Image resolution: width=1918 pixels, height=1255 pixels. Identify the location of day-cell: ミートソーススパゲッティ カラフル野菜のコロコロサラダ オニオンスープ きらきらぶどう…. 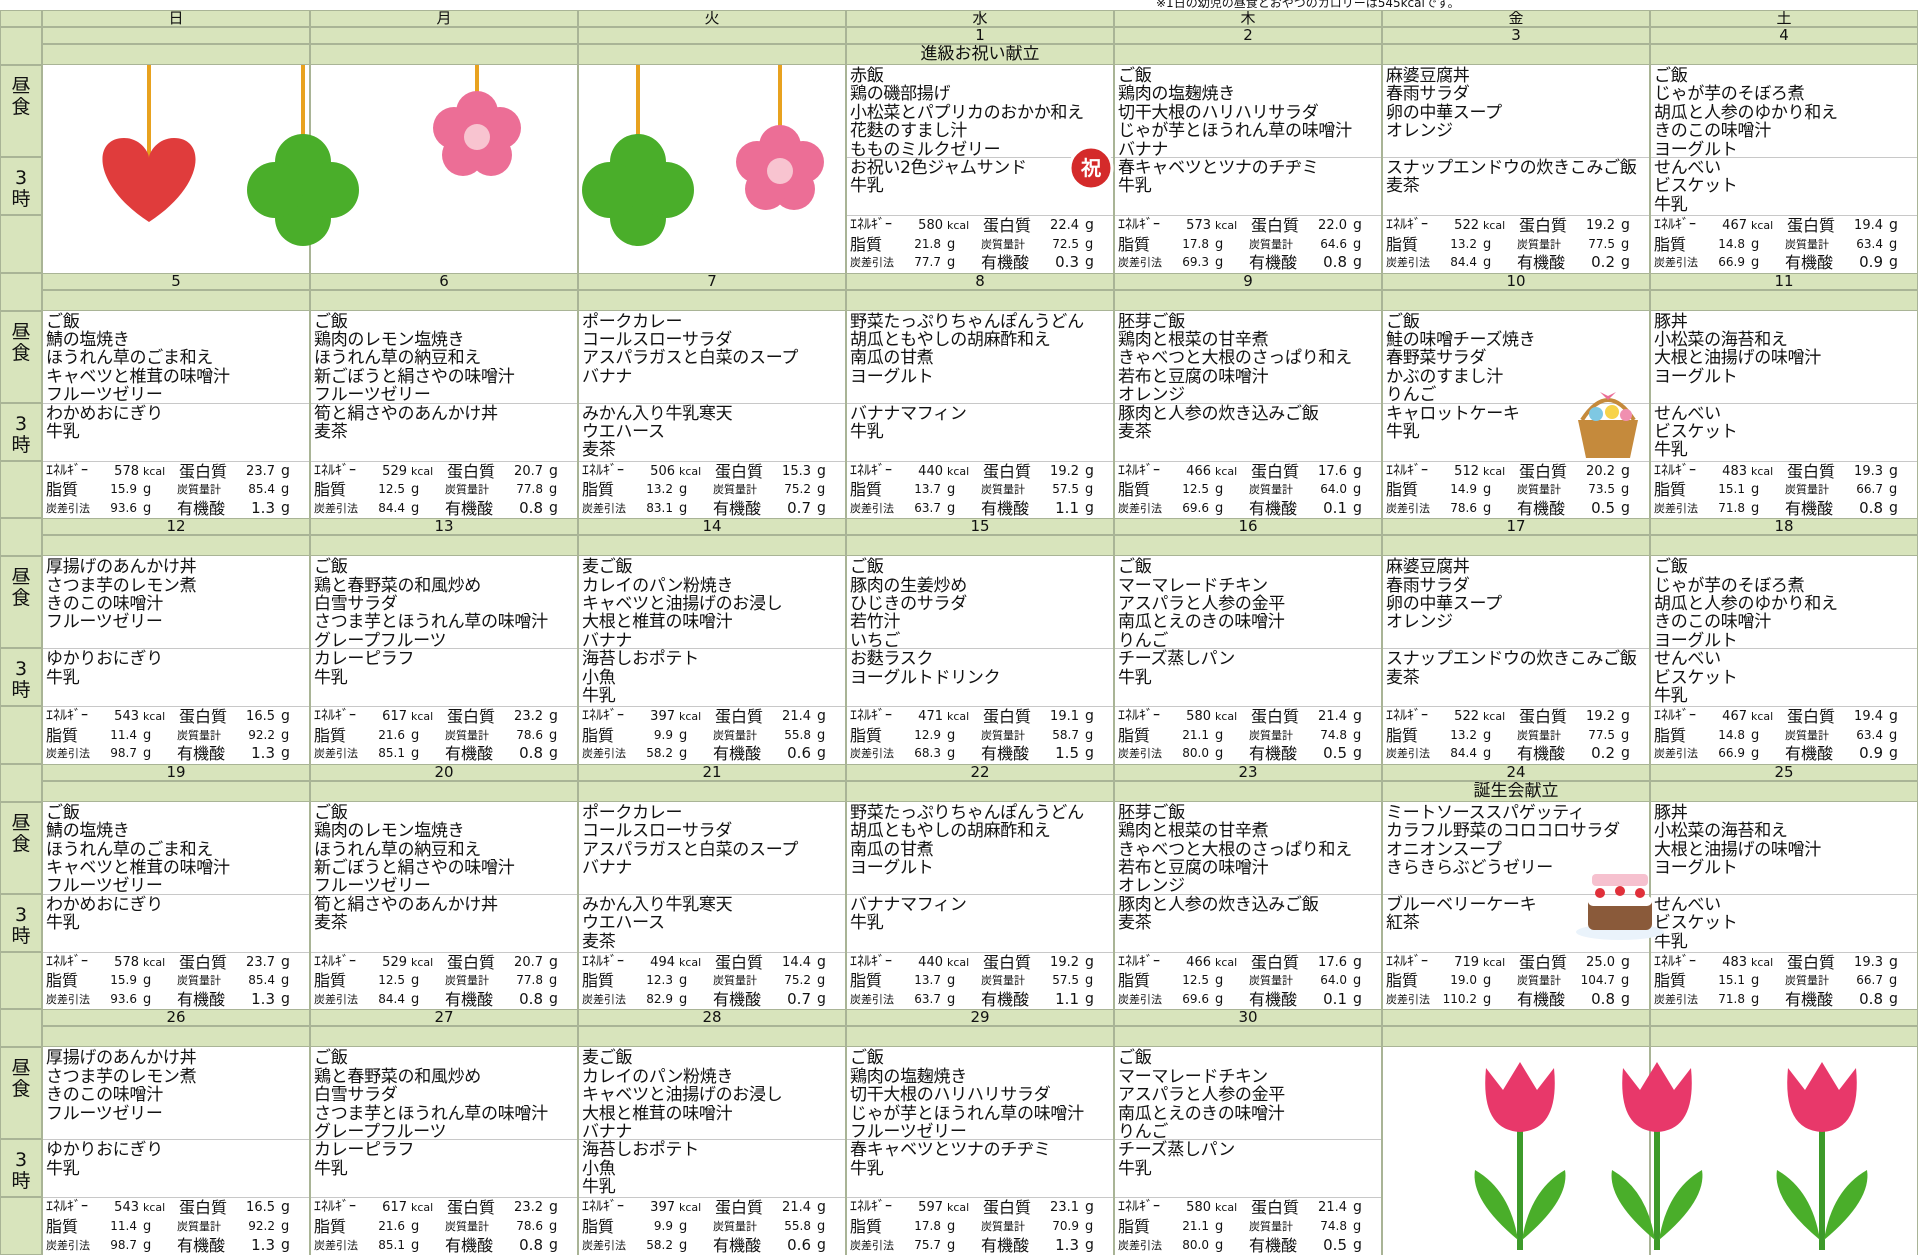
(1516, 905).